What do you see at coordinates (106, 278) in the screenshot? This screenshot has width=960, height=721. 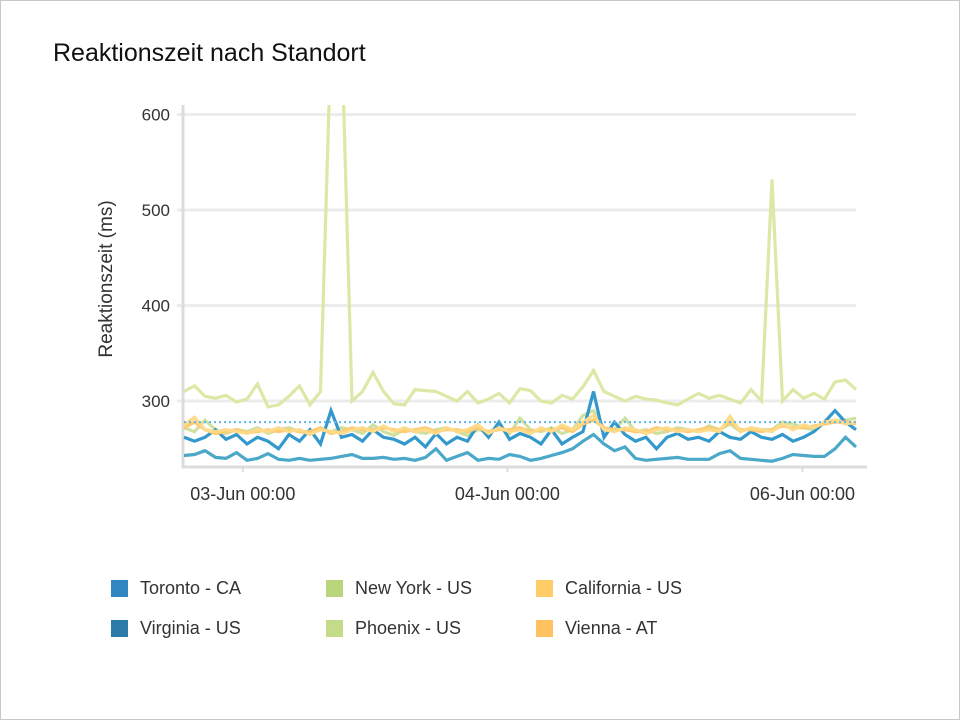 I see `y-axis-label: Reaktionszeit (ms)` at bounding box center [106, 278].